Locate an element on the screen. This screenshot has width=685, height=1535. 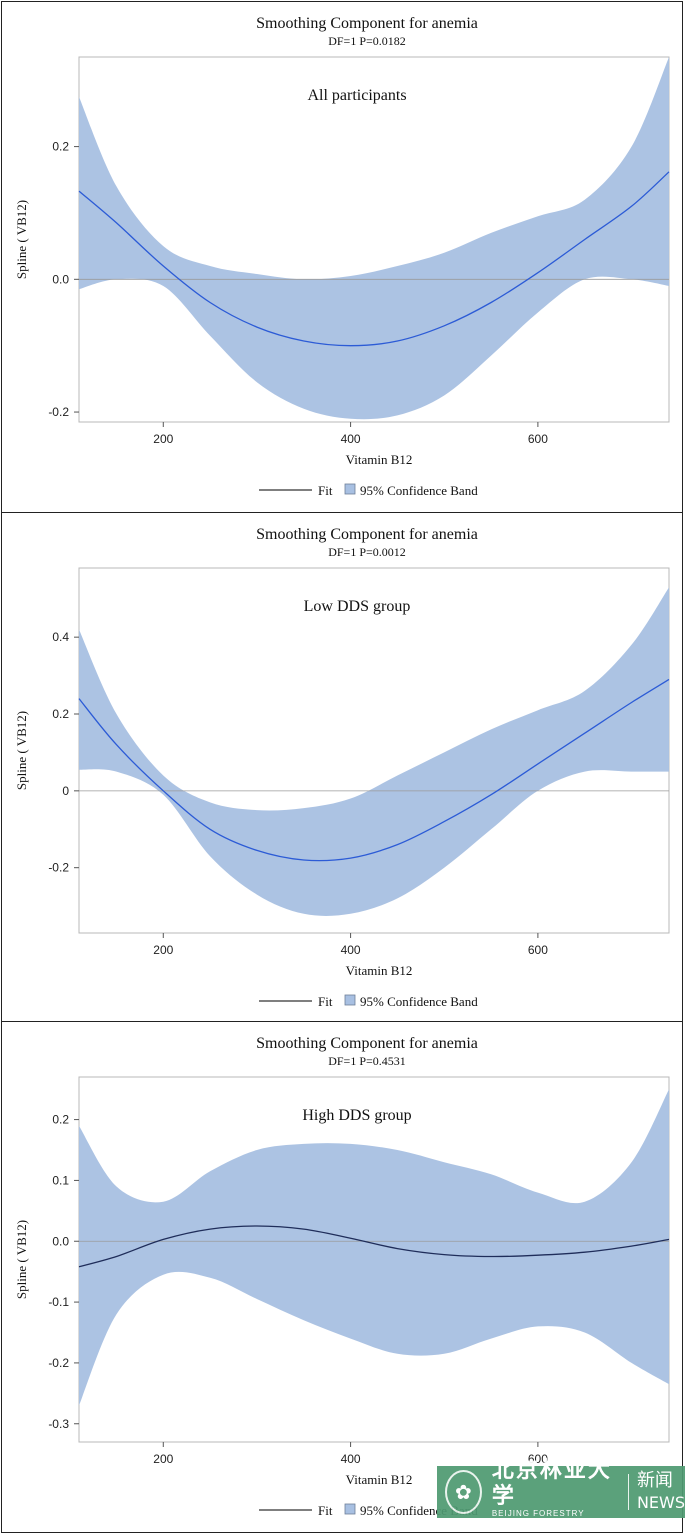
watermark-news-en: NEWS is located at coordinates (660, 1502).